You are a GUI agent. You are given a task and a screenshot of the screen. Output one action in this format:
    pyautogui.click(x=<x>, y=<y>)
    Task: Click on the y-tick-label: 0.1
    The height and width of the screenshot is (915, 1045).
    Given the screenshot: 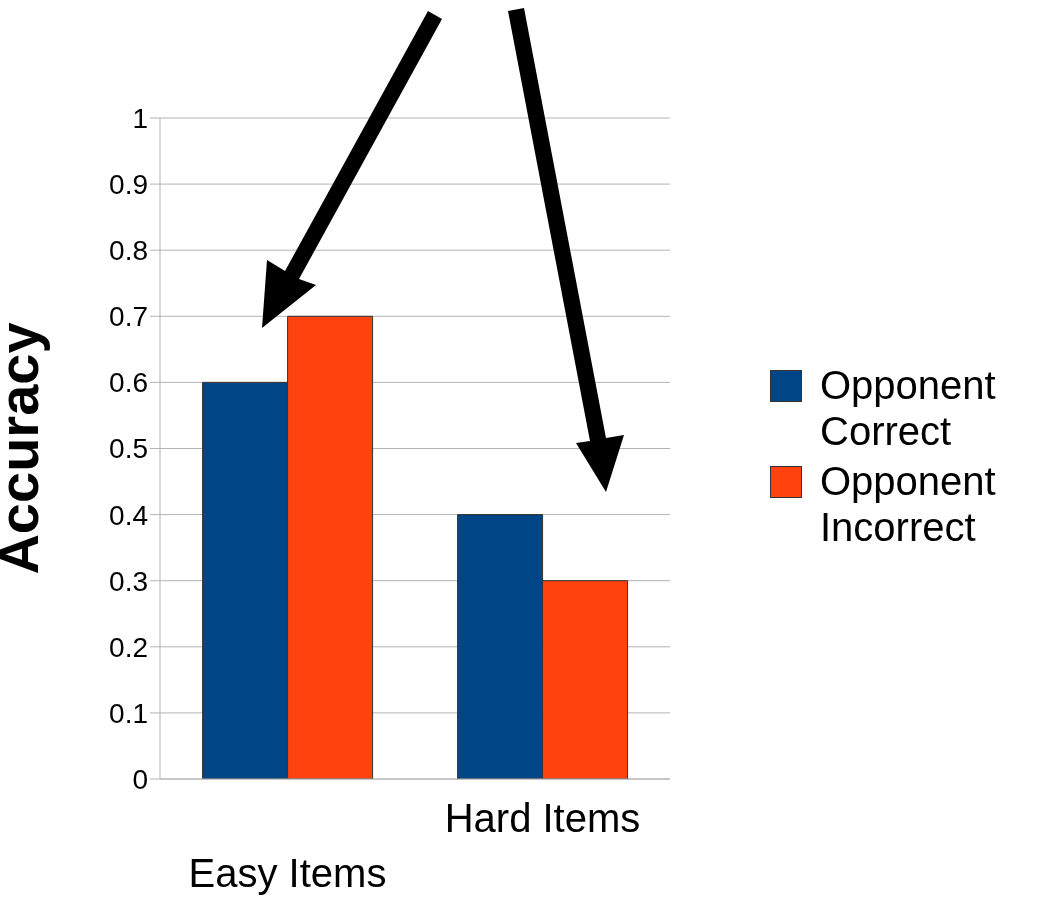 What is the action you would take?
    pyautogui.click(x=128, y=713)
    